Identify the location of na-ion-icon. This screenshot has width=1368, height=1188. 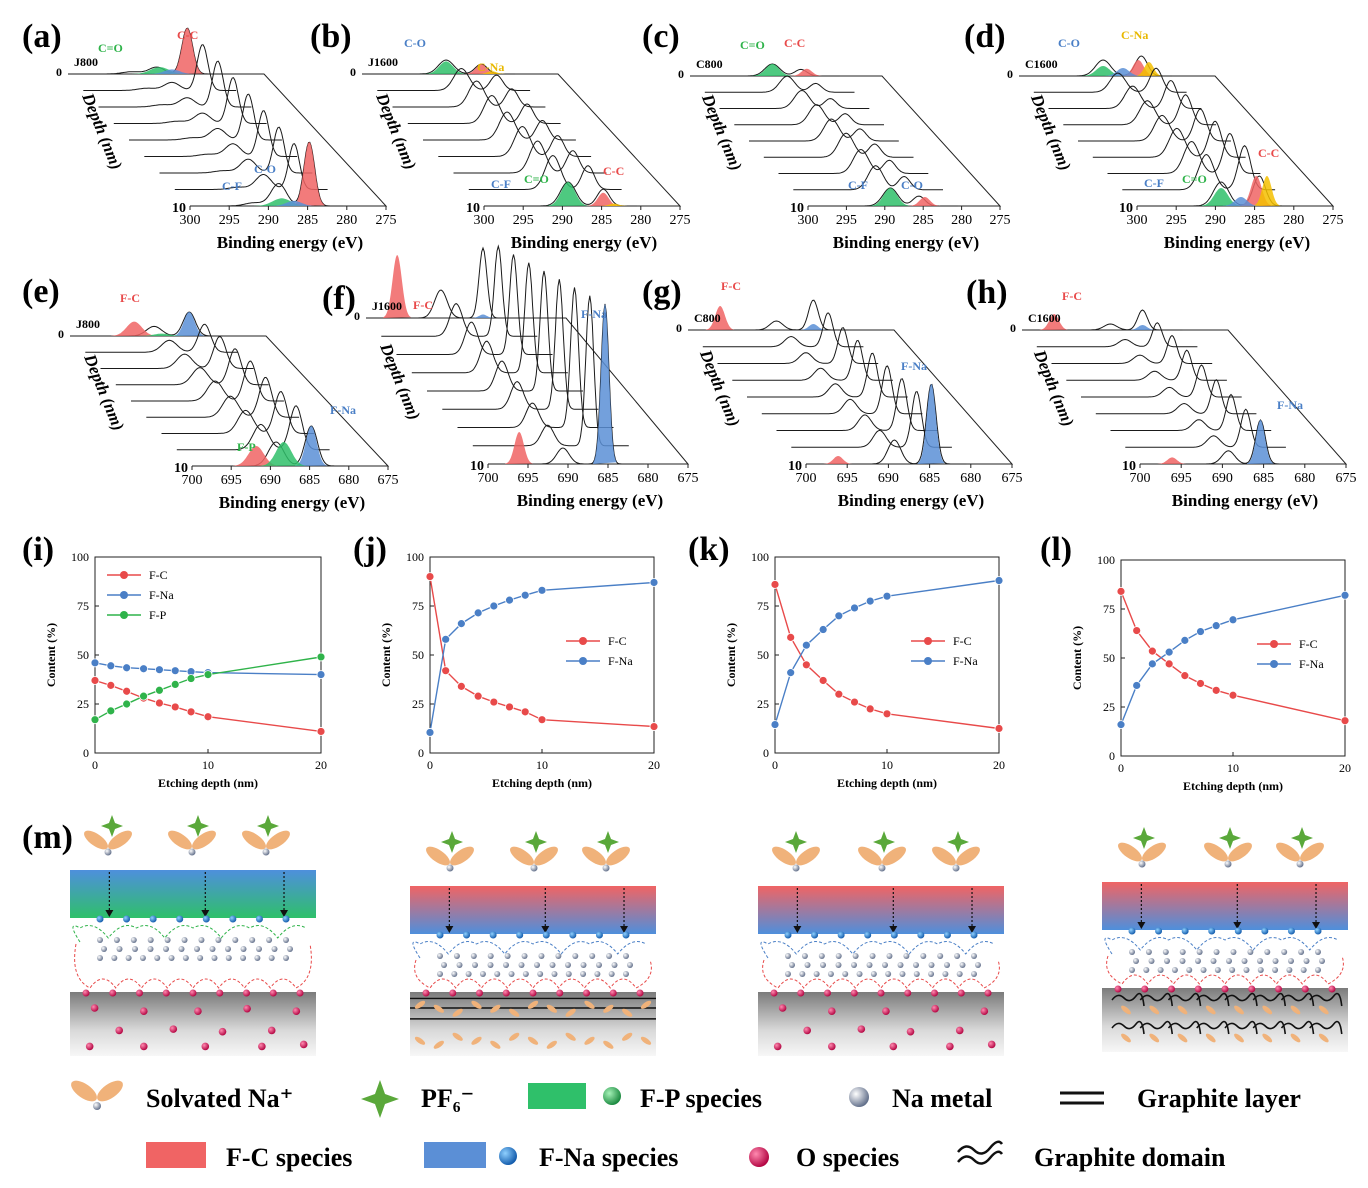
(97, 1106).